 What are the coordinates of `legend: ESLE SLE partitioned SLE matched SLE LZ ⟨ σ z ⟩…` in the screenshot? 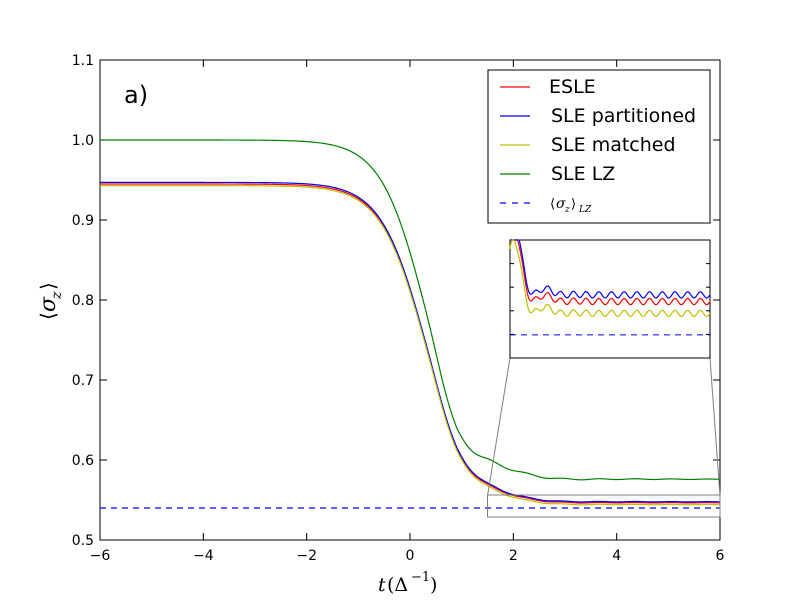 It's located at (599, 146).